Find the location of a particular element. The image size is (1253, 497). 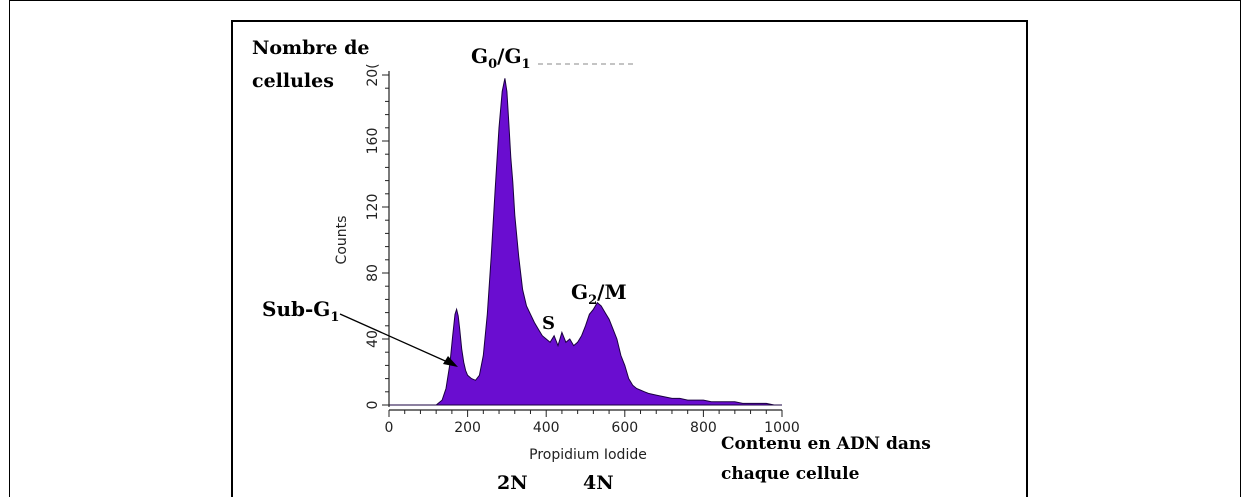

y-tick-label: 120 is located at coordinates (373, 207).